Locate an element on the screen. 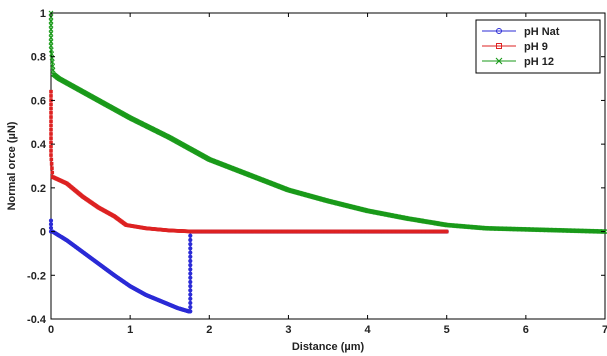 The image size is (607, 356). legend-label: pH 9 is located at coordinates (536, 47).